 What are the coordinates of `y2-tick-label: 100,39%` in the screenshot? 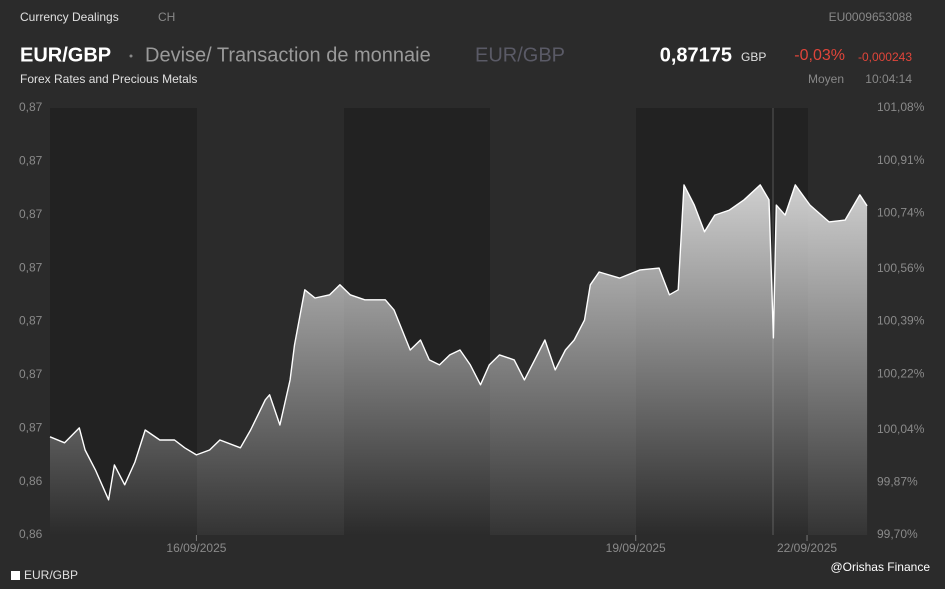 It's located at (901, 321).